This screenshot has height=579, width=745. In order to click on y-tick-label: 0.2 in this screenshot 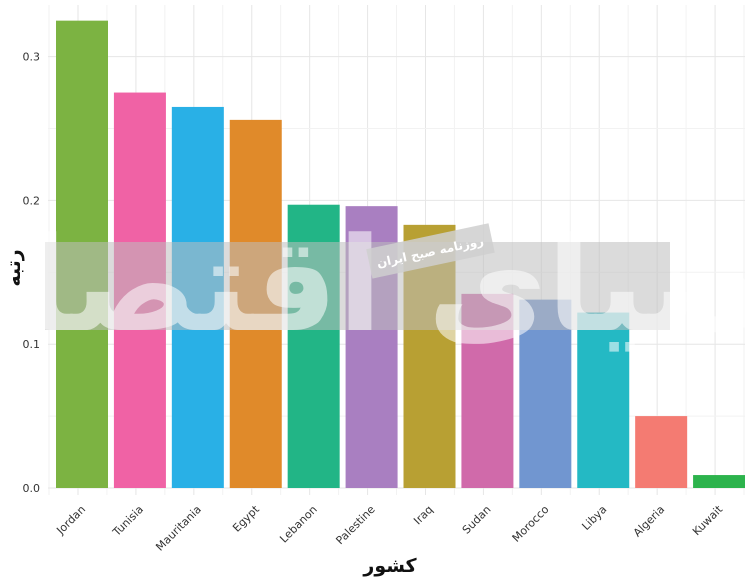, I will do `click(32, 200)`.